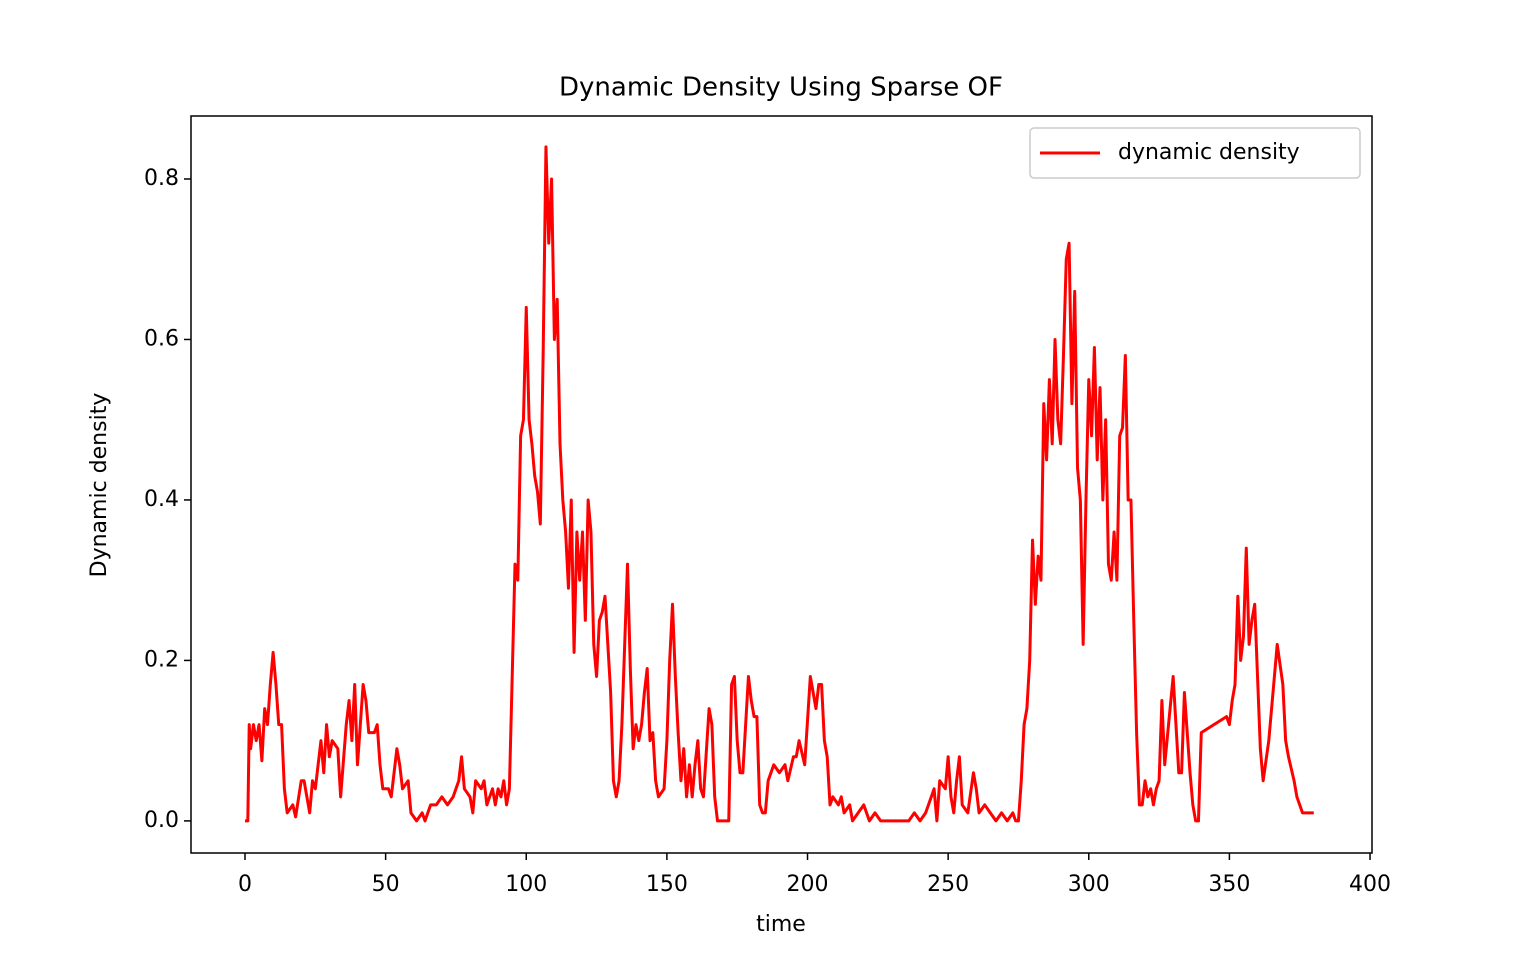 This screenshot has height=960, width=1526. I want to click on x-tick-label: 350, so click(1229, 884).